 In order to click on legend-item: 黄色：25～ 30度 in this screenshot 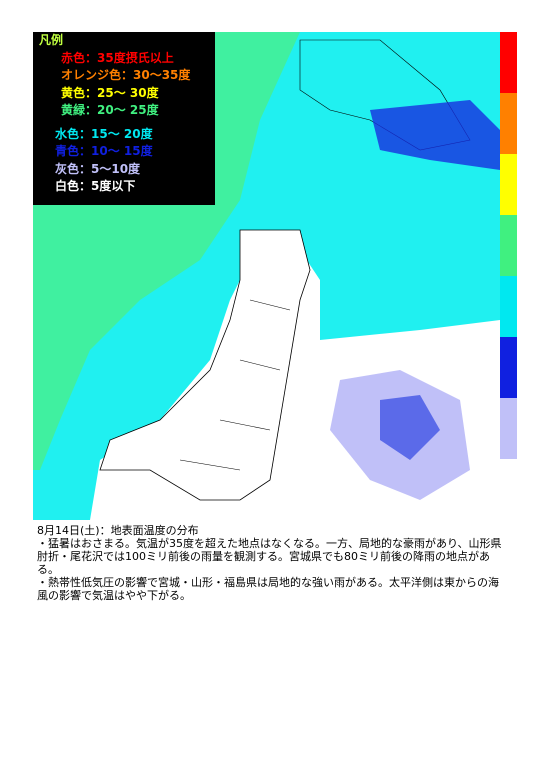, I will do `click(110, 92)`.